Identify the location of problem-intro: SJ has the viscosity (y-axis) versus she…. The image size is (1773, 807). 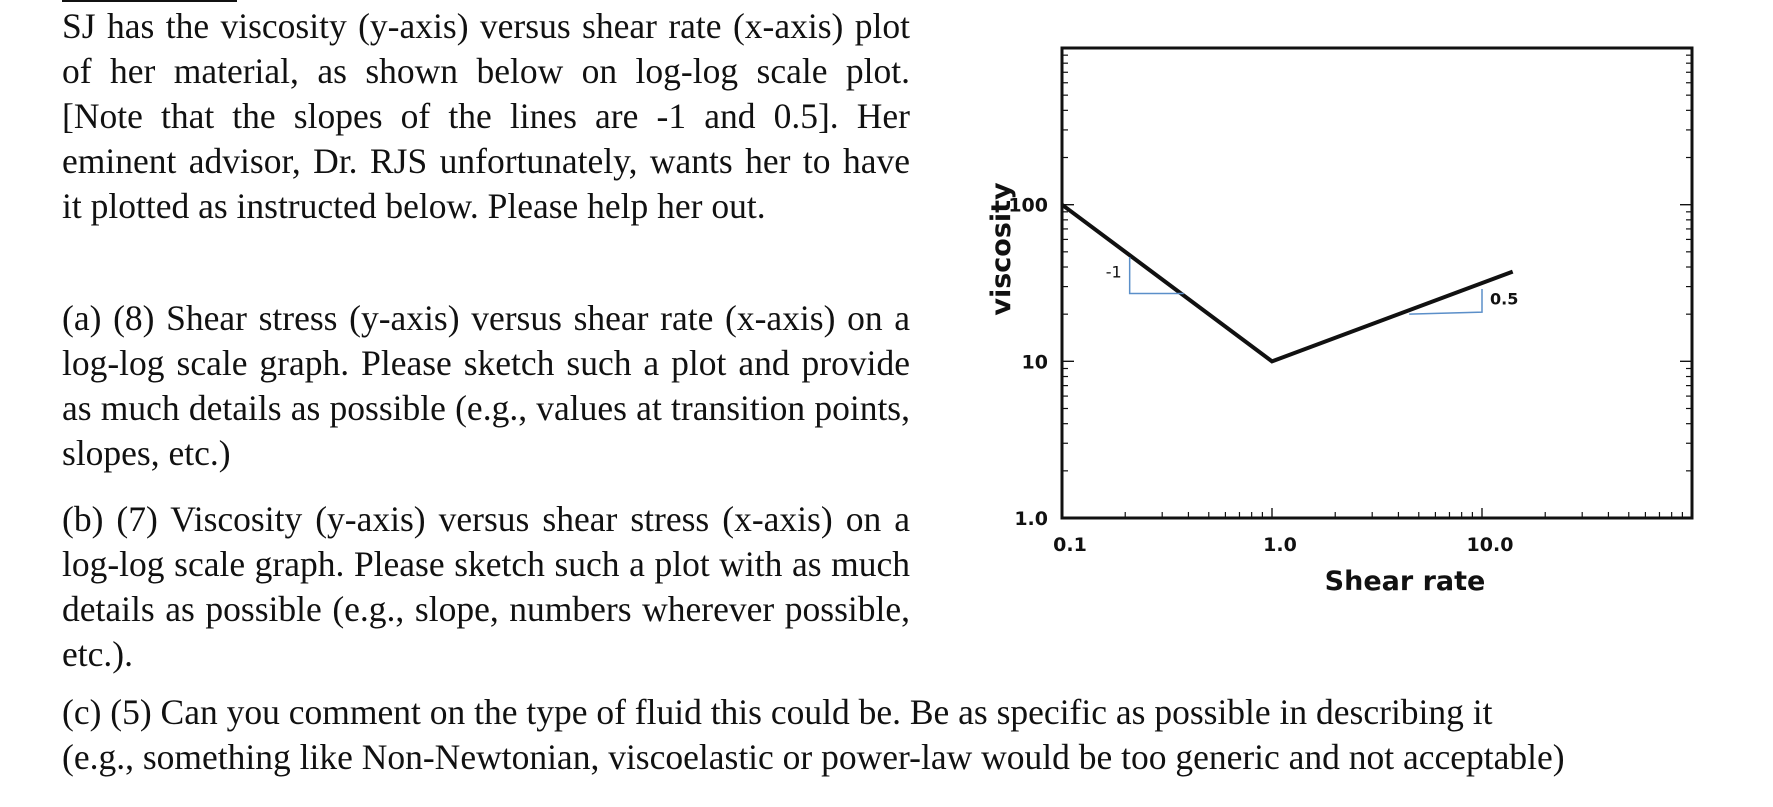
(486, 116).